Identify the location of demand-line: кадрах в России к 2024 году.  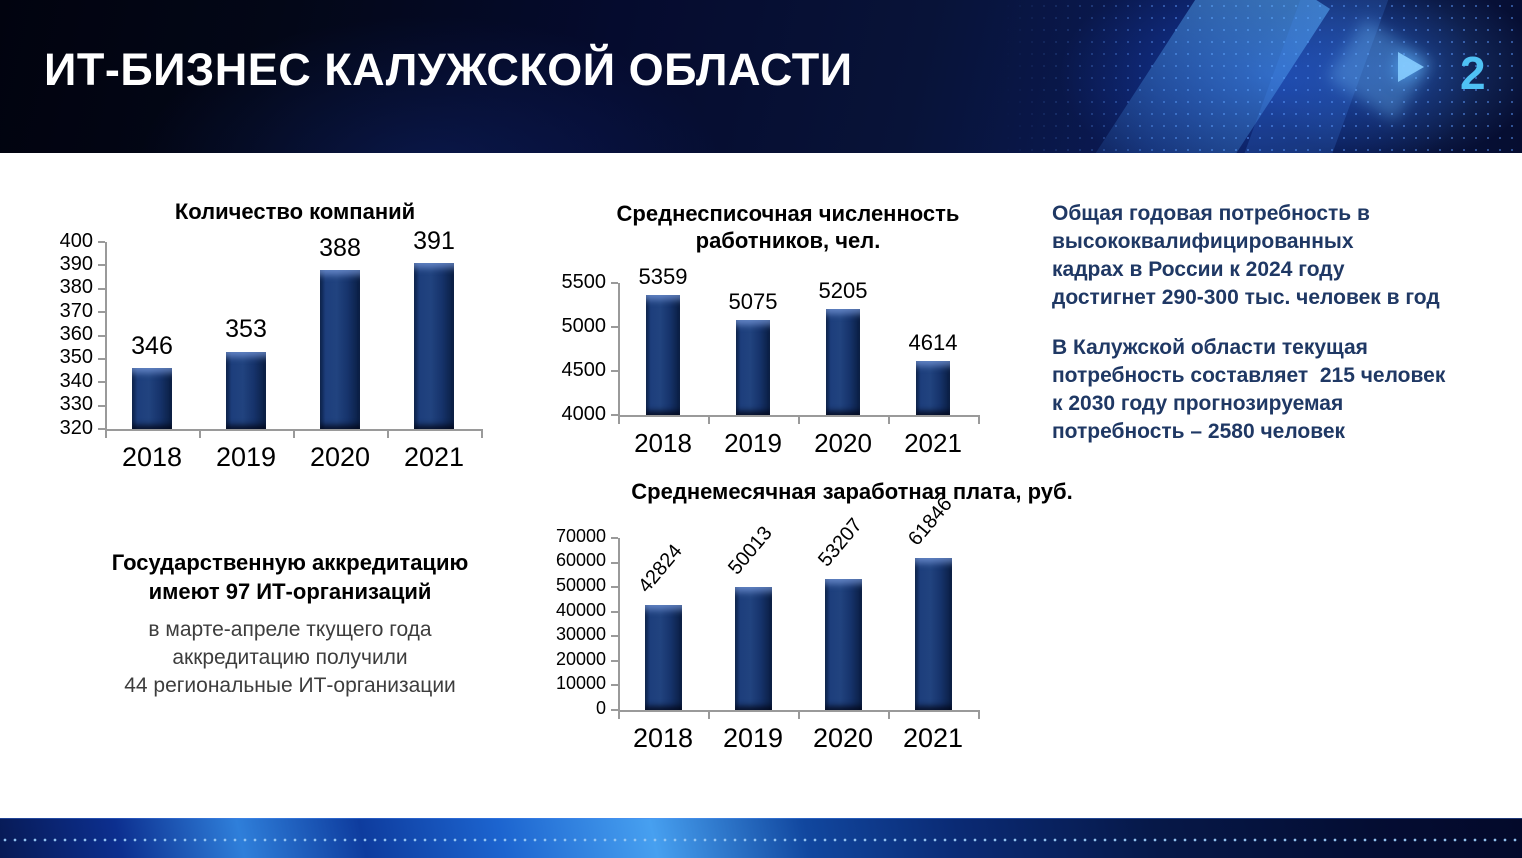
(1198, 269).